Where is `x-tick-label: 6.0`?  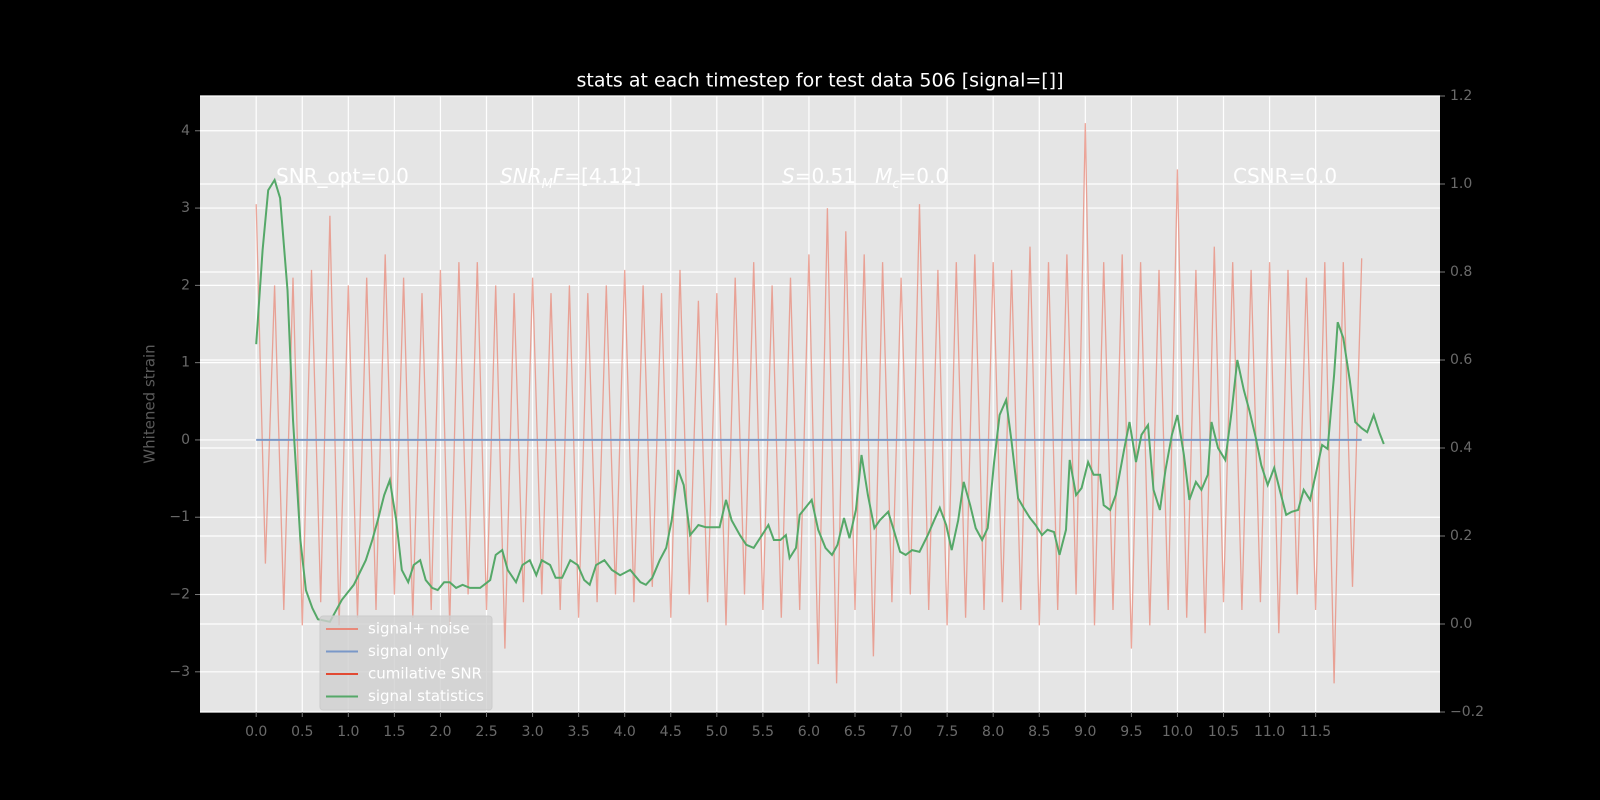 x-tick-label: 6.0 is located at coordinates (809, 732).